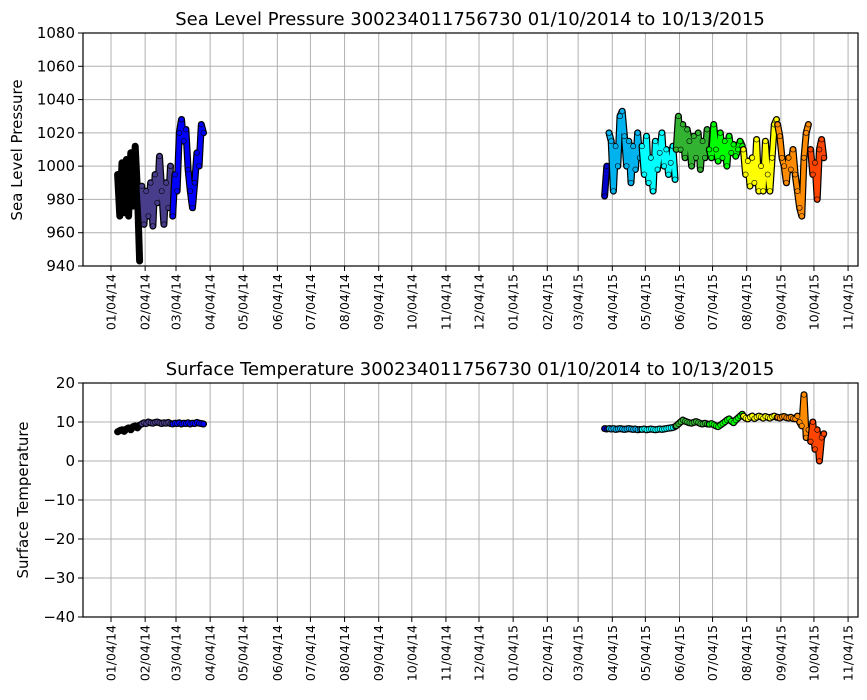 This screenshot has width=867, height=700. What do you see at coordinates (478, 302) in the screenshot?
I see `x-tick-label: 12/04/14` at bounding box center [478, 302].